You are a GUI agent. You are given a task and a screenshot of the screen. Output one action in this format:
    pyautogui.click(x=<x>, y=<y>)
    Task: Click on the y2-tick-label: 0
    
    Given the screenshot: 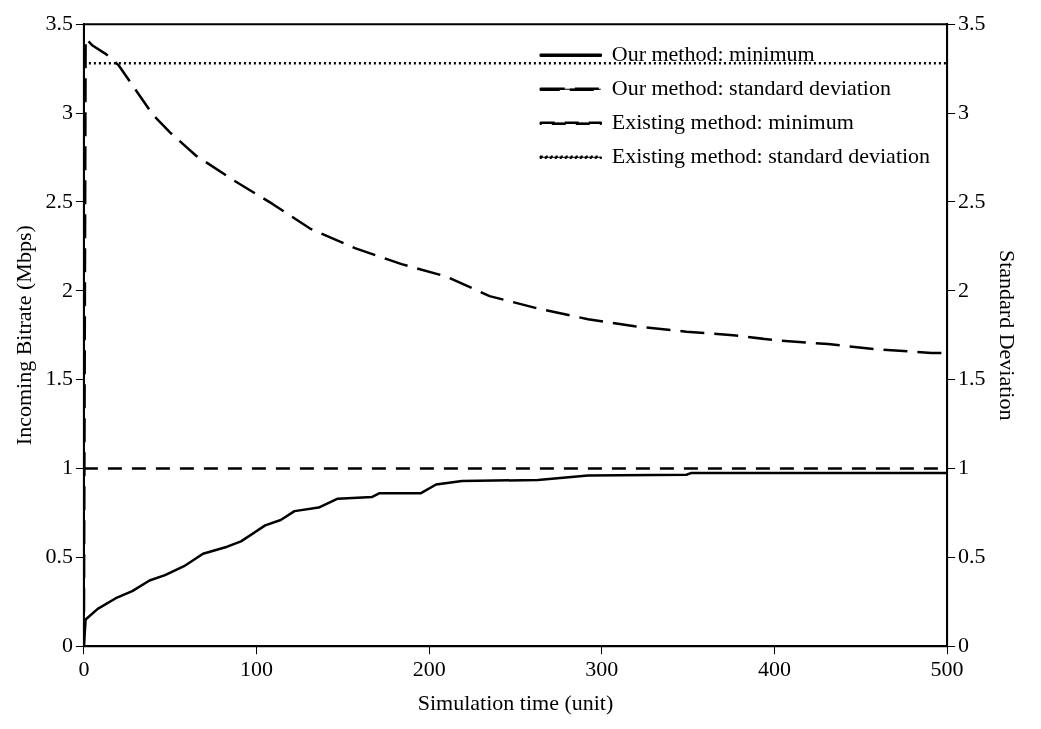 What is the action you would take?
    pyautogui.click(x=964, y=644)
    